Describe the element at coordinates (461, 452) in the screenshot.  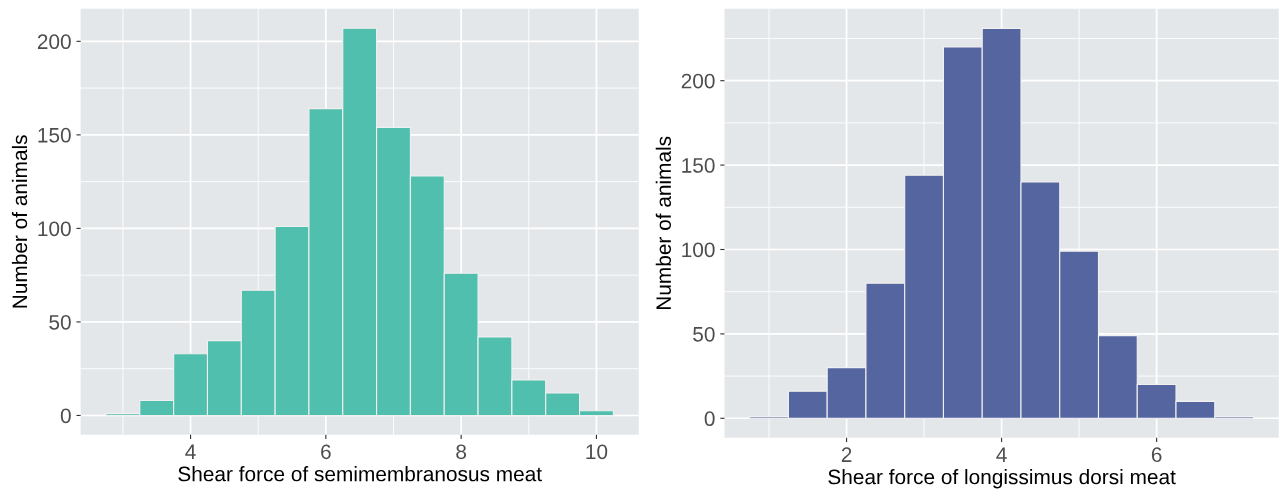
I see `x-tick-label: 8` at that location.